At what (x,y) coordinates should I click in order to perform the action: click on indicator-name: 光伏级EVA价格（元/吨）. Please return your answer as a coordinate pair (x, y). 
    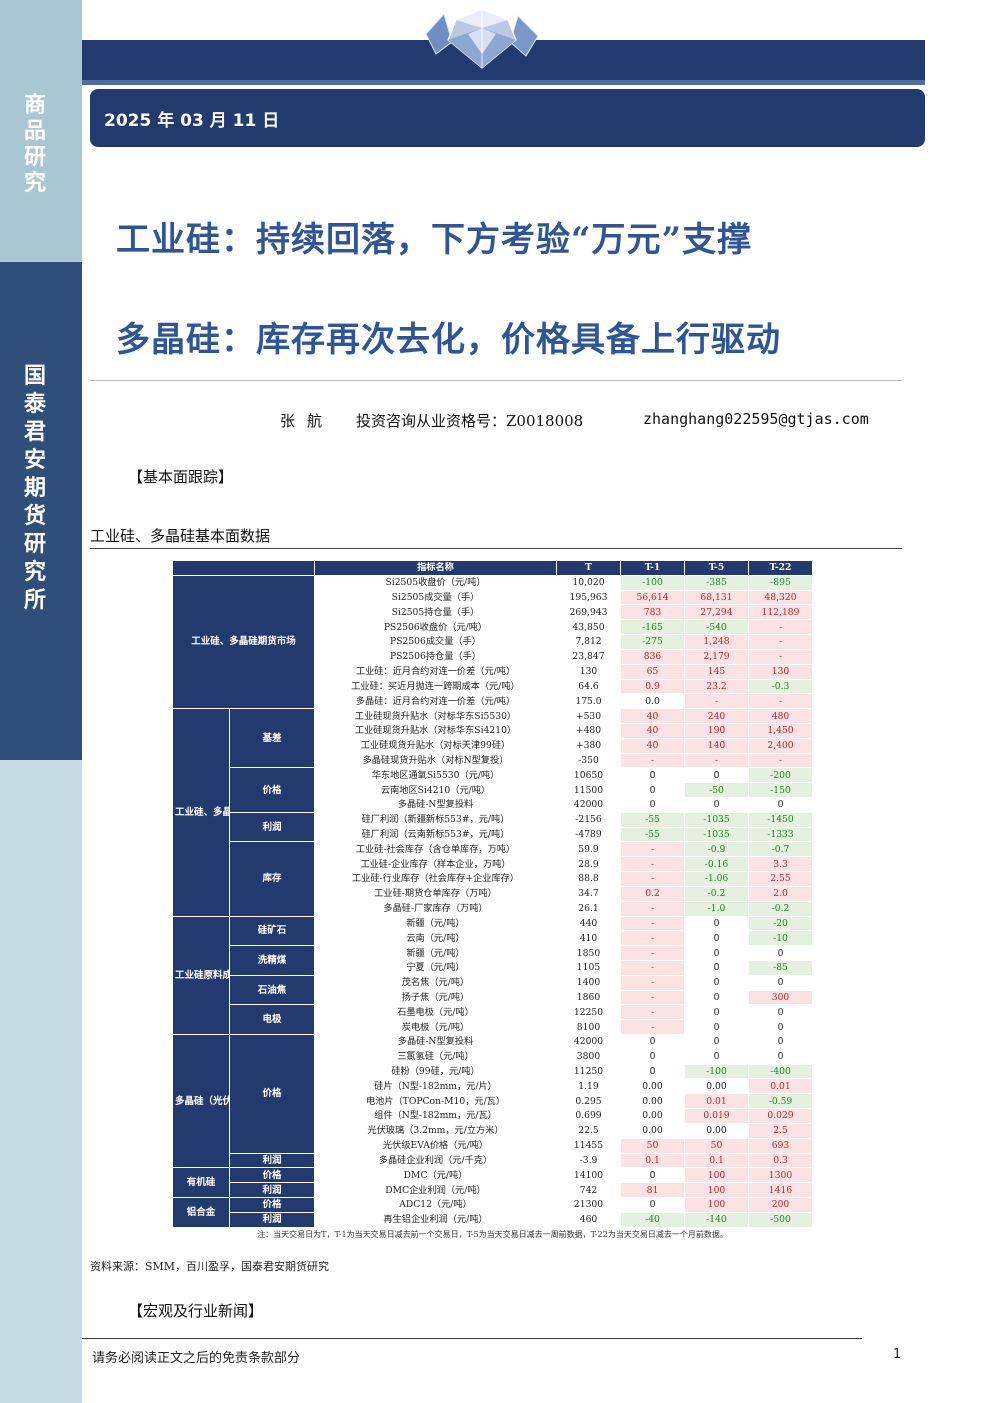
    Looking at the image, I should click on (435, 1145).